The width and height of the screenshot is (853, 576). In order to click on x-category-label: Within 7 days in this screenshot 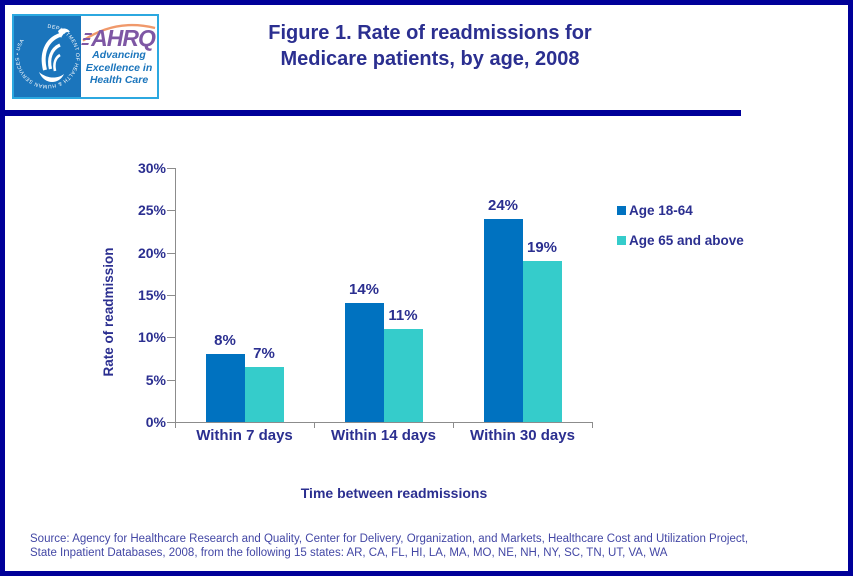, I will do `click(244, 435)`.